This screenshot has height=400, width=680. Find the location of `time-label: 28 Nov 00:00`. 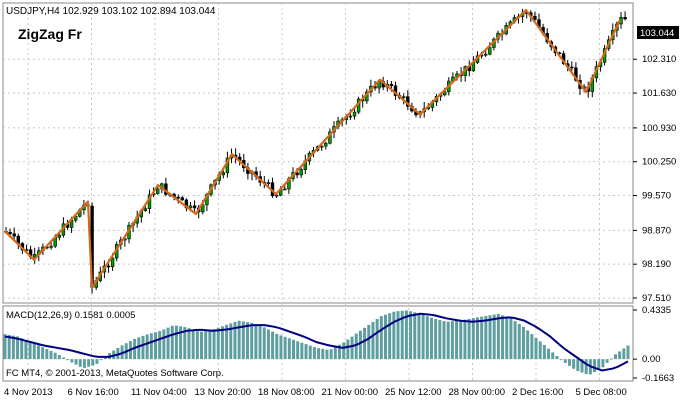

time-label: 28 Nov 00:00 is located at coordinates (477, 392).